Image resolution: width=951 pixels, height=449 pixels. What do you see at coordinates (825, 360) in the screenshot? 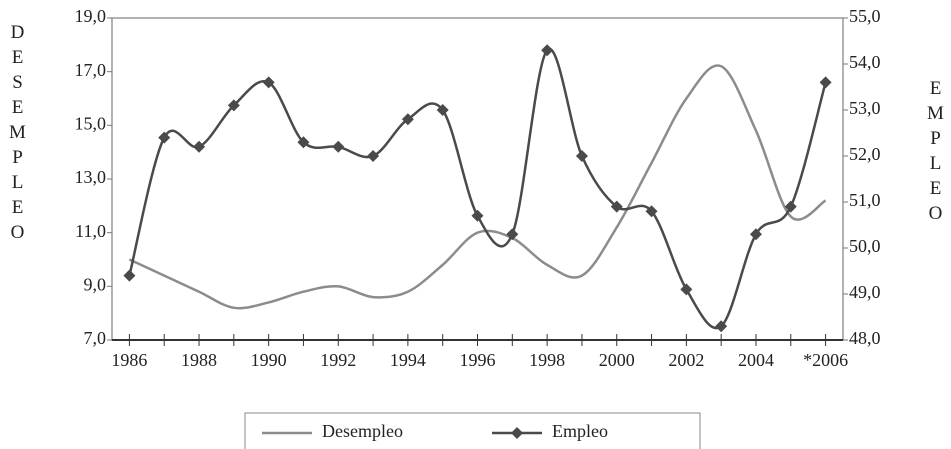
I see `x-tick-label: *2006` at bounding box center [825, 360].